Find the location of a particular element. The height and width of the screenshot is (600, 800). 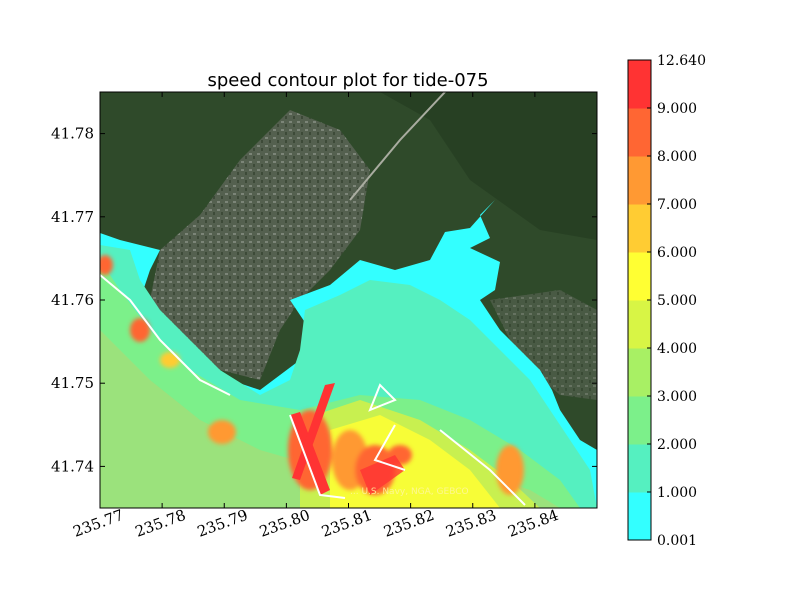

y-tick-label: 41.75 is located at coordinates (72, 383).